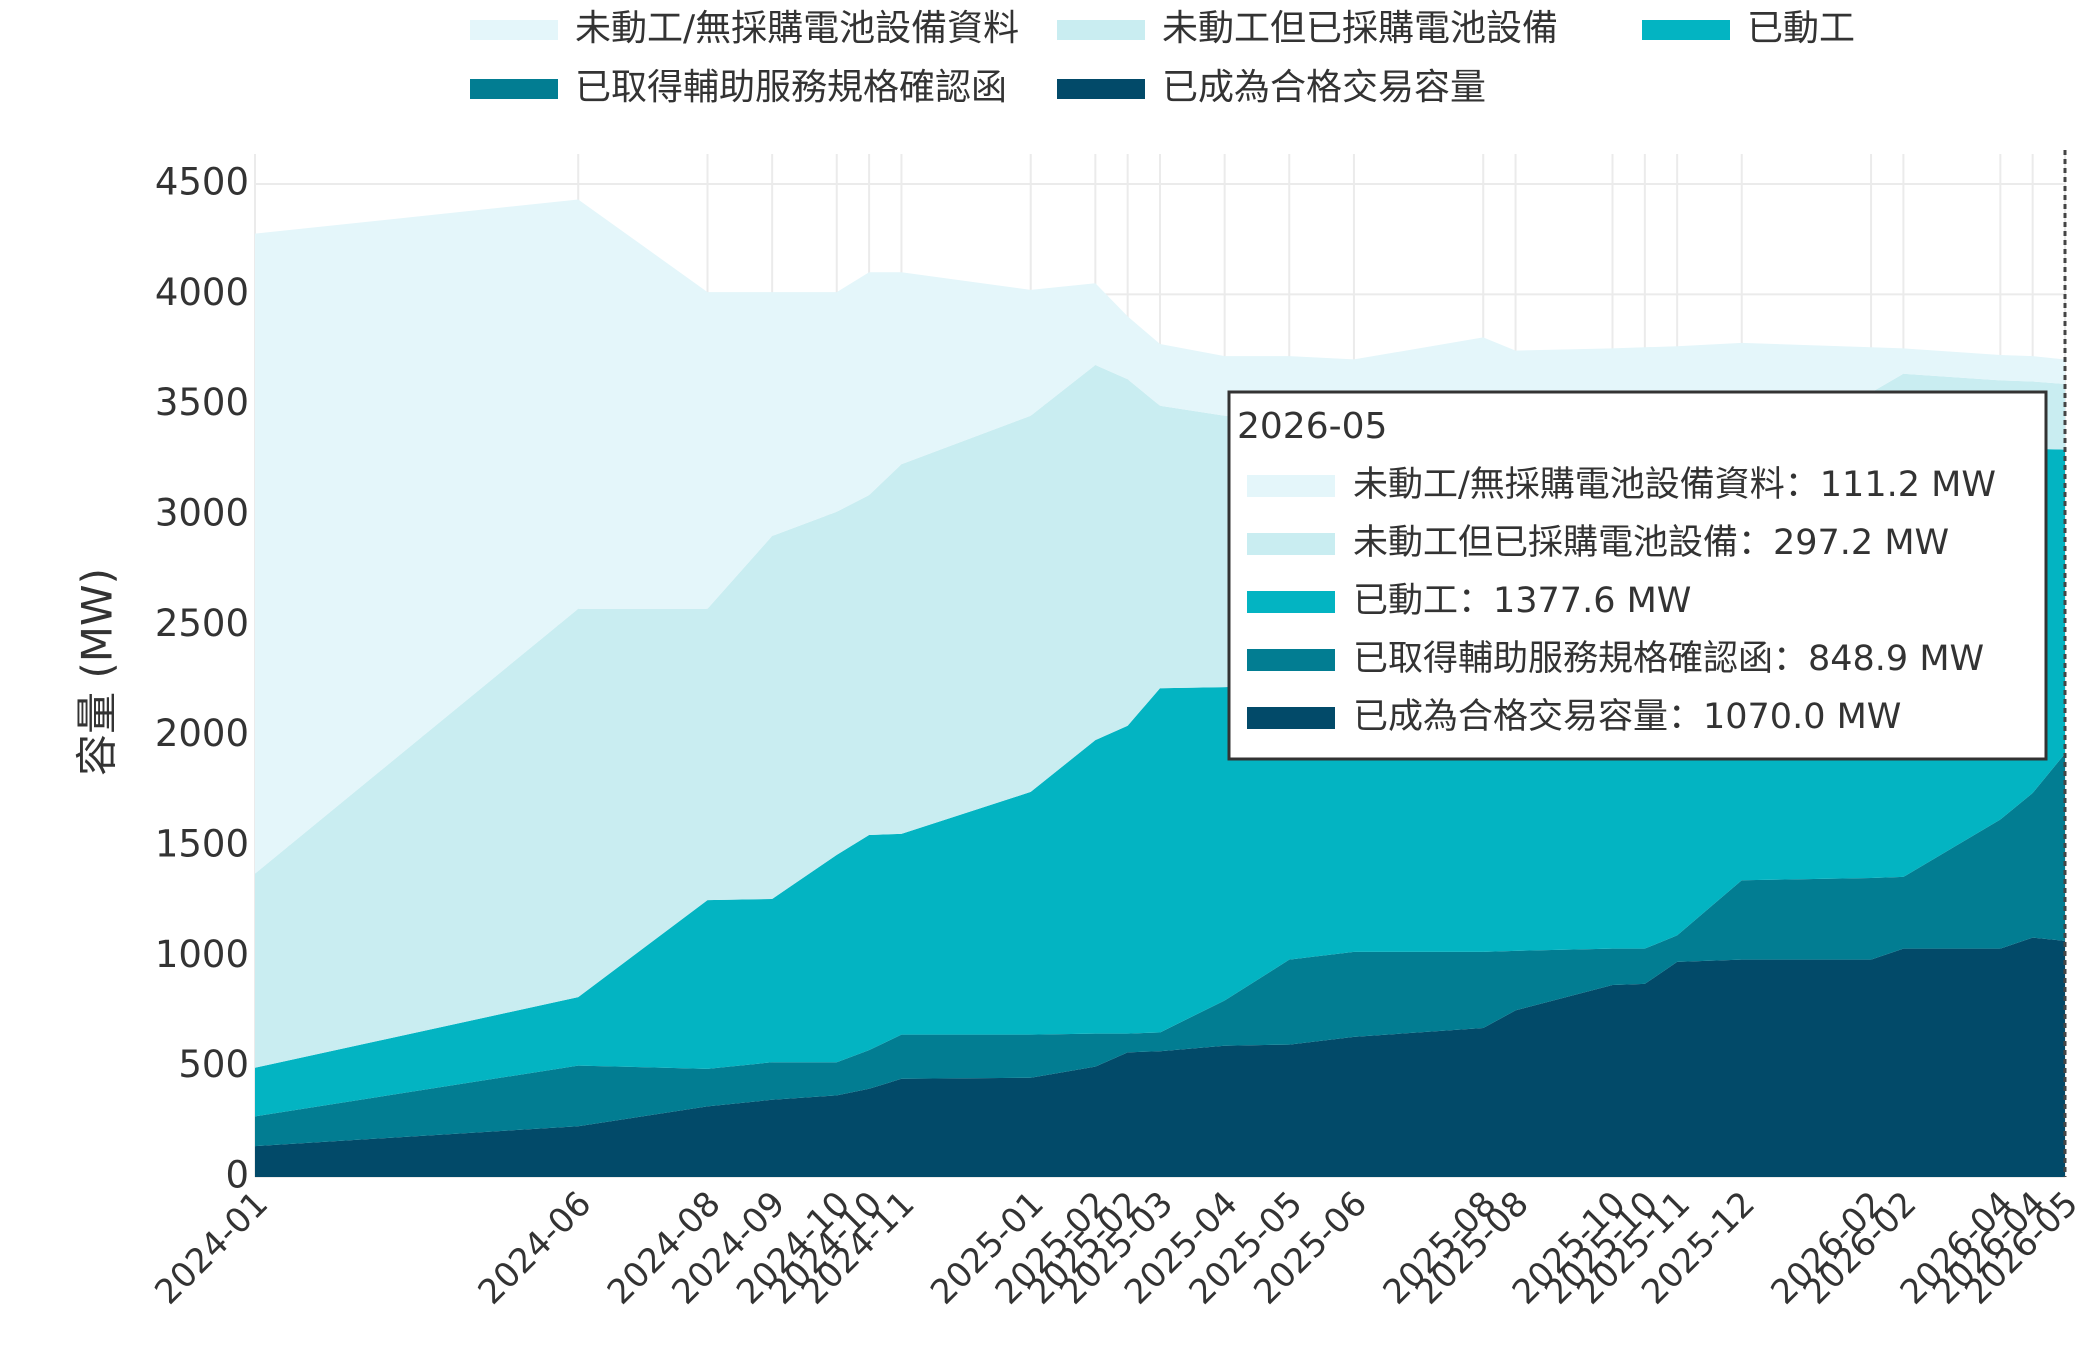 This screenshot has height=1354, width=2096. I want to click on tooltip-item: 已取得輔助服務規格確認函：848.9 MW, so click(1668, 659).